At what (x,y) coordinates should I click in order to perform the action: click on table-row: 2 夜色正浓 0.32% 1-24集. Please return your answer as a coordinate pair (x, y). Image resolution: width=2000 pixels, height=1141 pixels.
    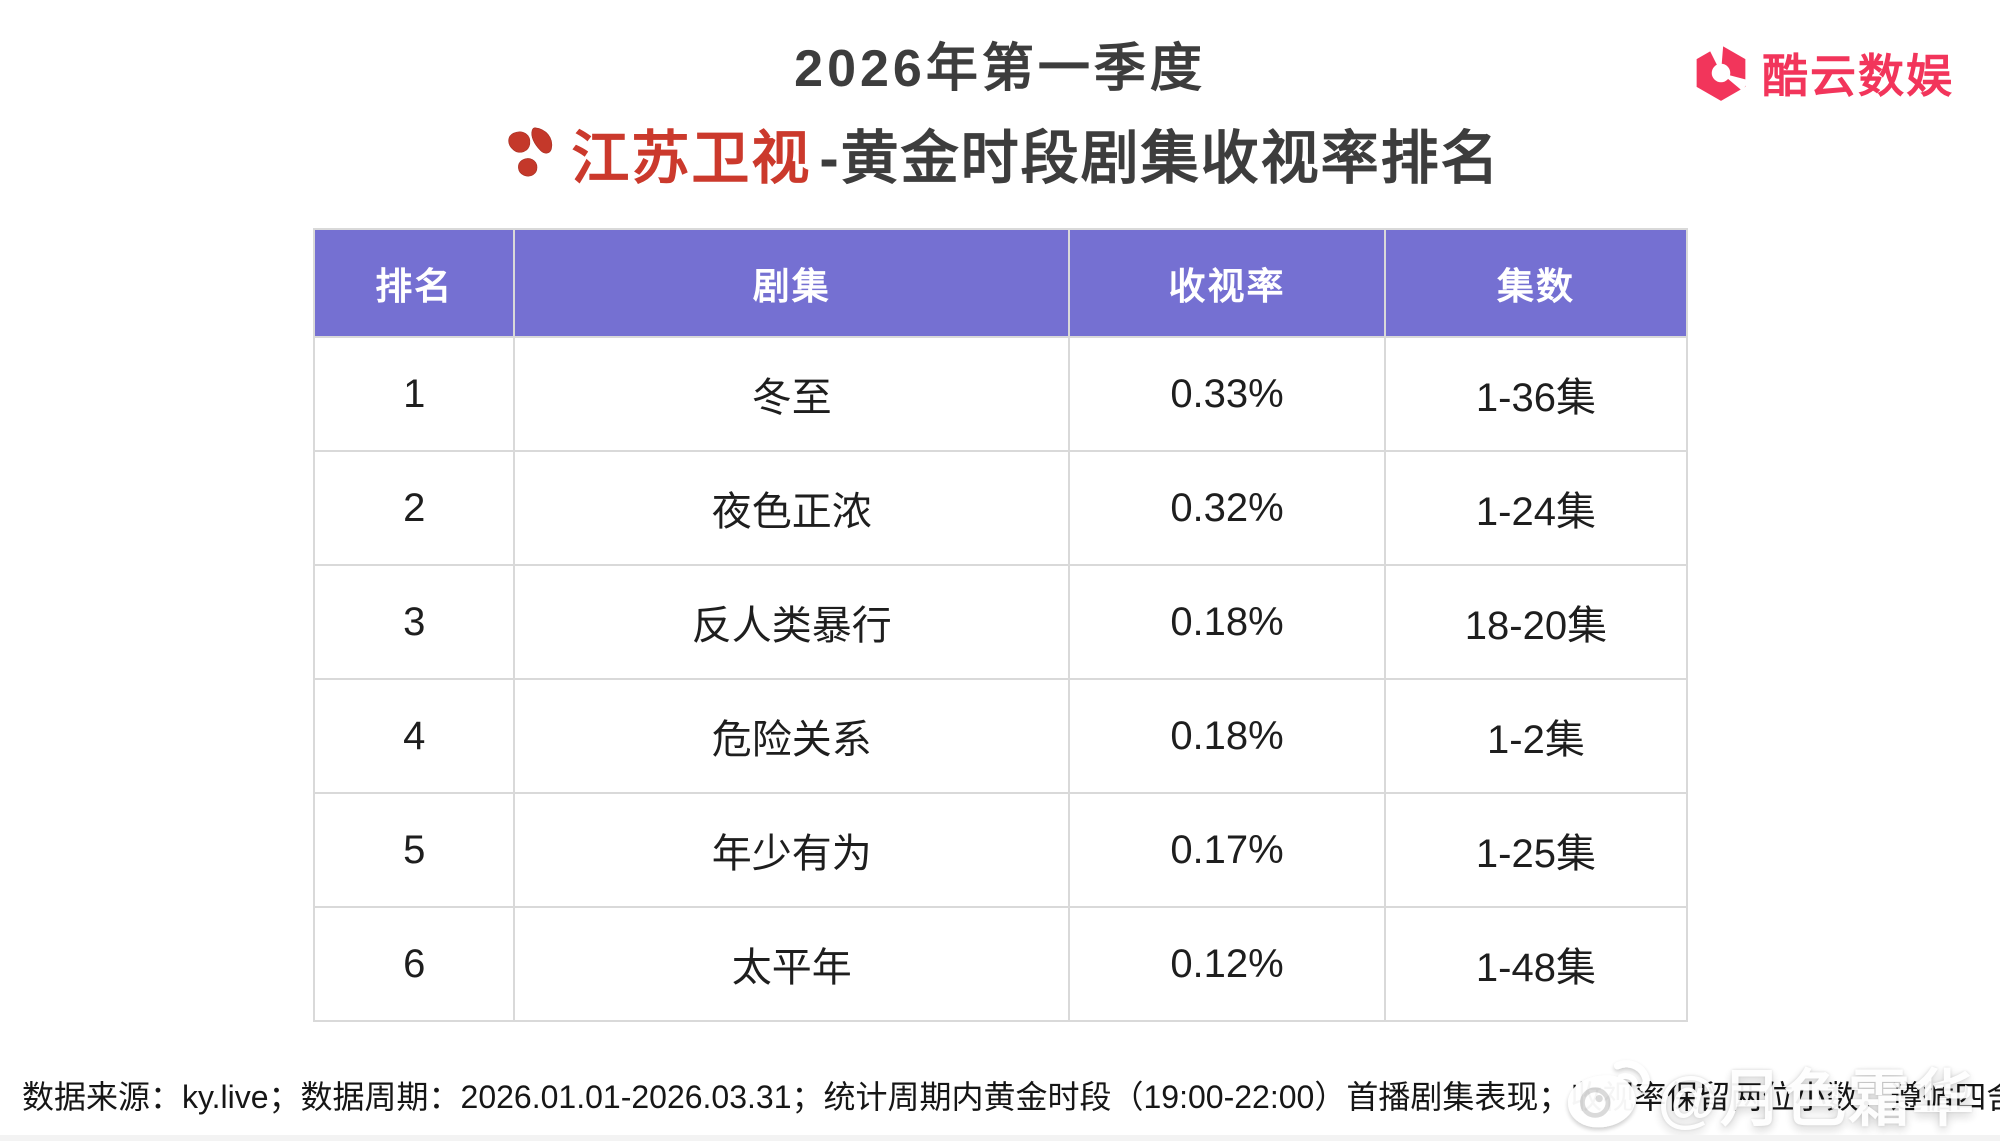
    Looking at the image, I should click on (1000, 508).